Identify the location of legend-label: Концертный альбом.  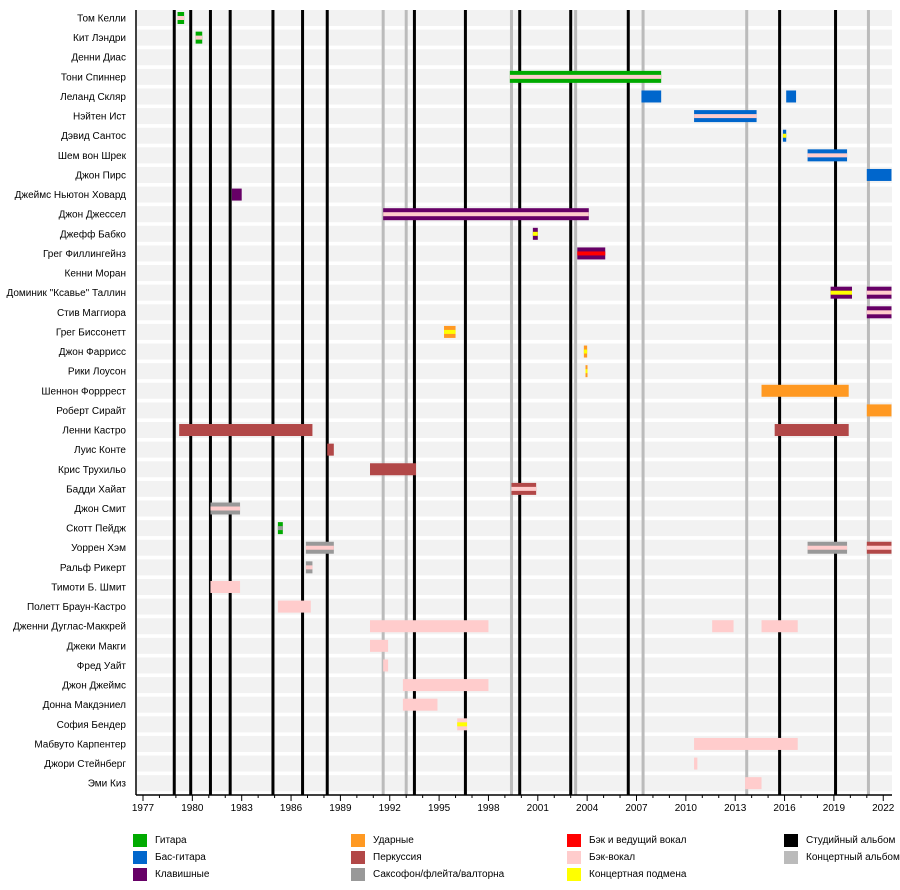
(853, 857).